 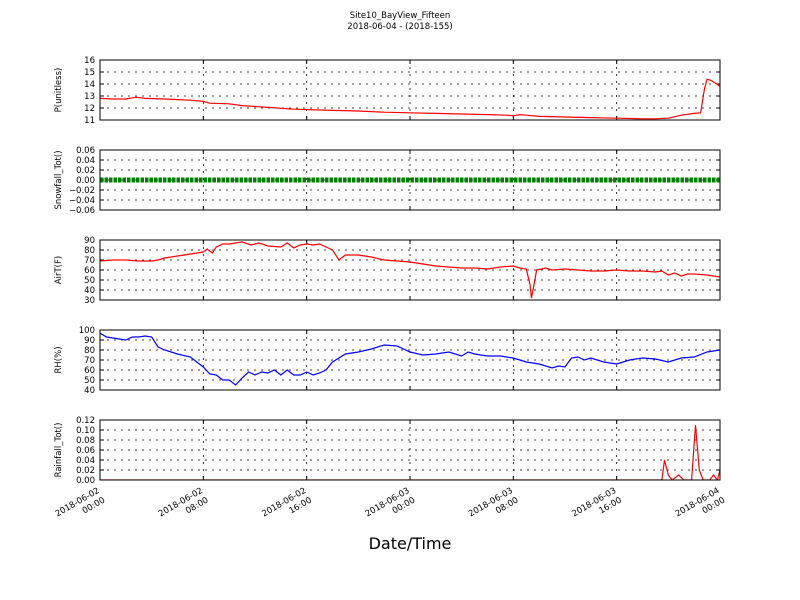 What do you see at coordinates (89, 73) in the screenshot?
I see `ytick-label: 15` at bounding box center [89, 73].